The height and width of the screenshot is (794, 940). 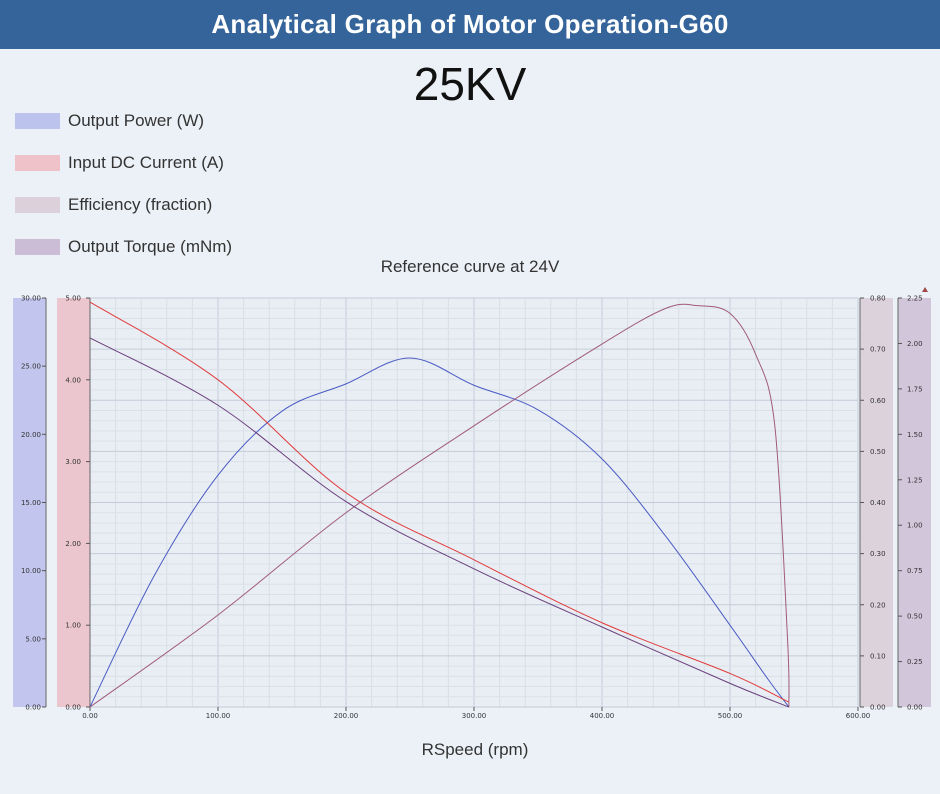 I want to click on torque-tick-label: 0.75, so click(x=915, y=571).